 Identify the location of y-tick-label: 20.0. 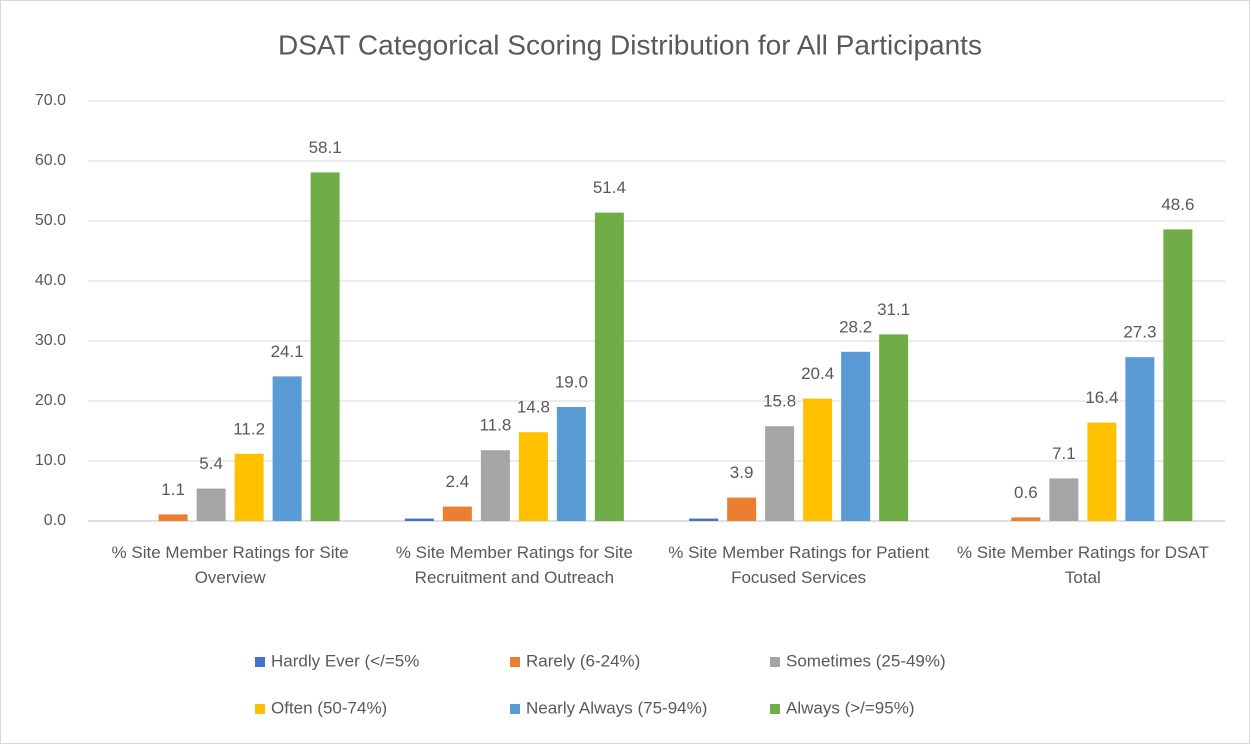
(50, 400).